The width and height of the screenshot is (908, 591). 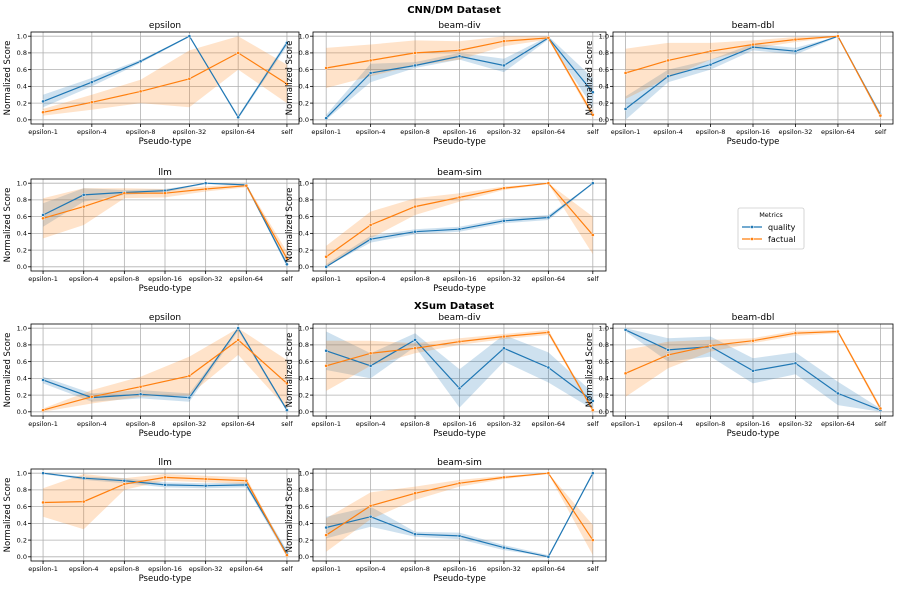 I want to click on panel-title: beam-dbl, so click(x=753, y=318).